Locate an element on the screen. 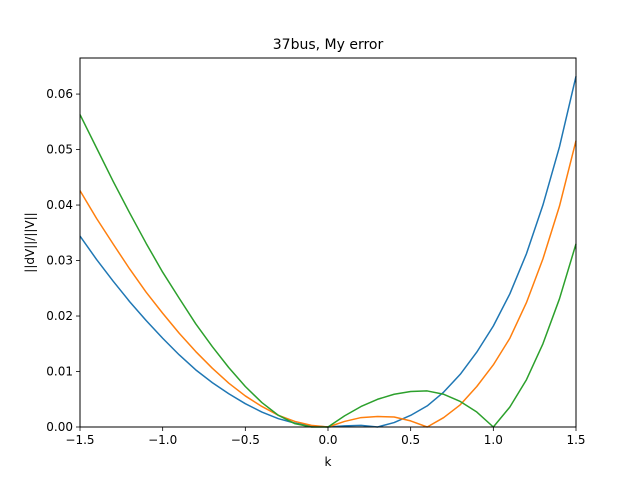  y-tick-label: 0.05 is located at coordinates (59, 150).